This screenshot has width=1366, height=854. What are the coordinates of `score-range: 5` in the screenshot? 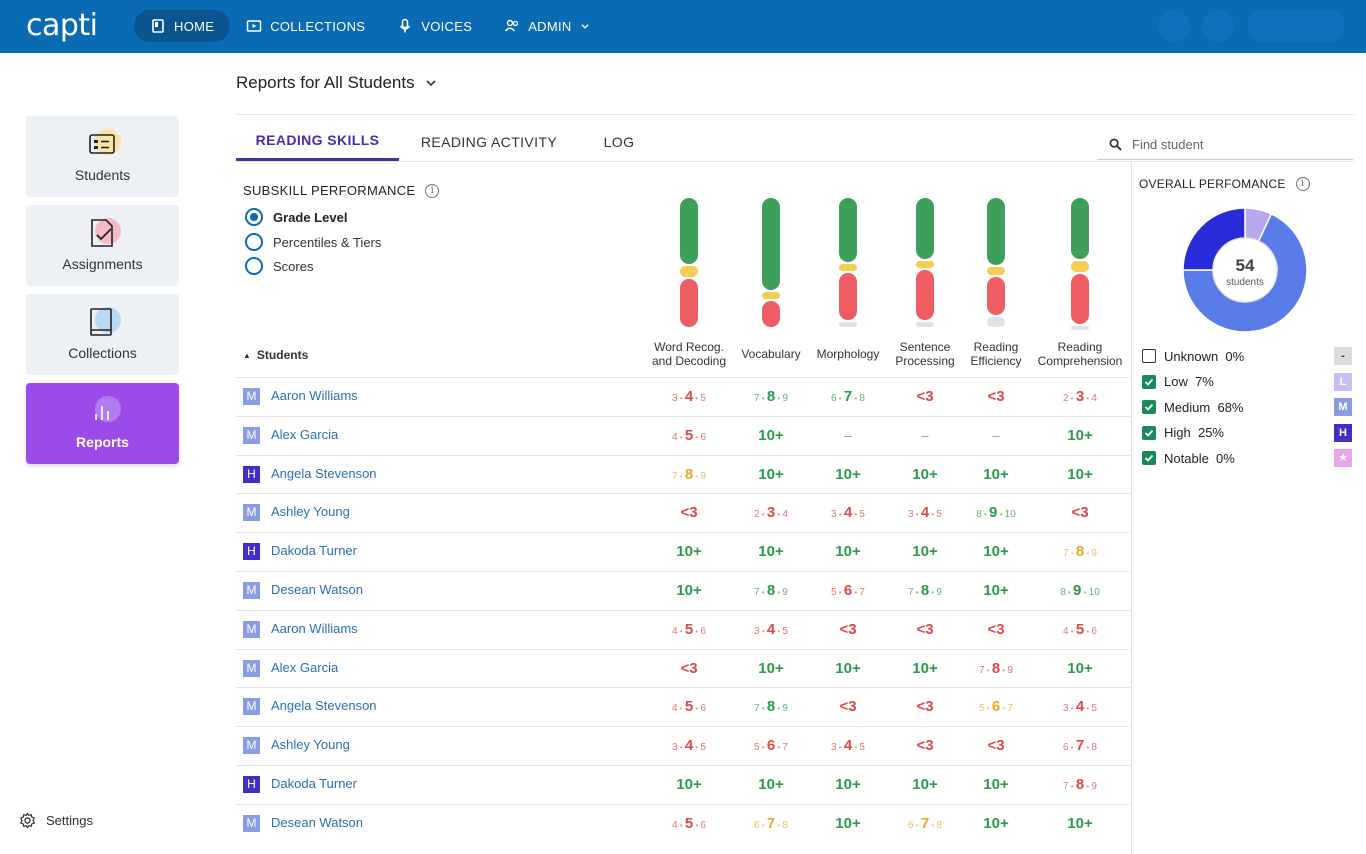 It's located at (1094, 709).